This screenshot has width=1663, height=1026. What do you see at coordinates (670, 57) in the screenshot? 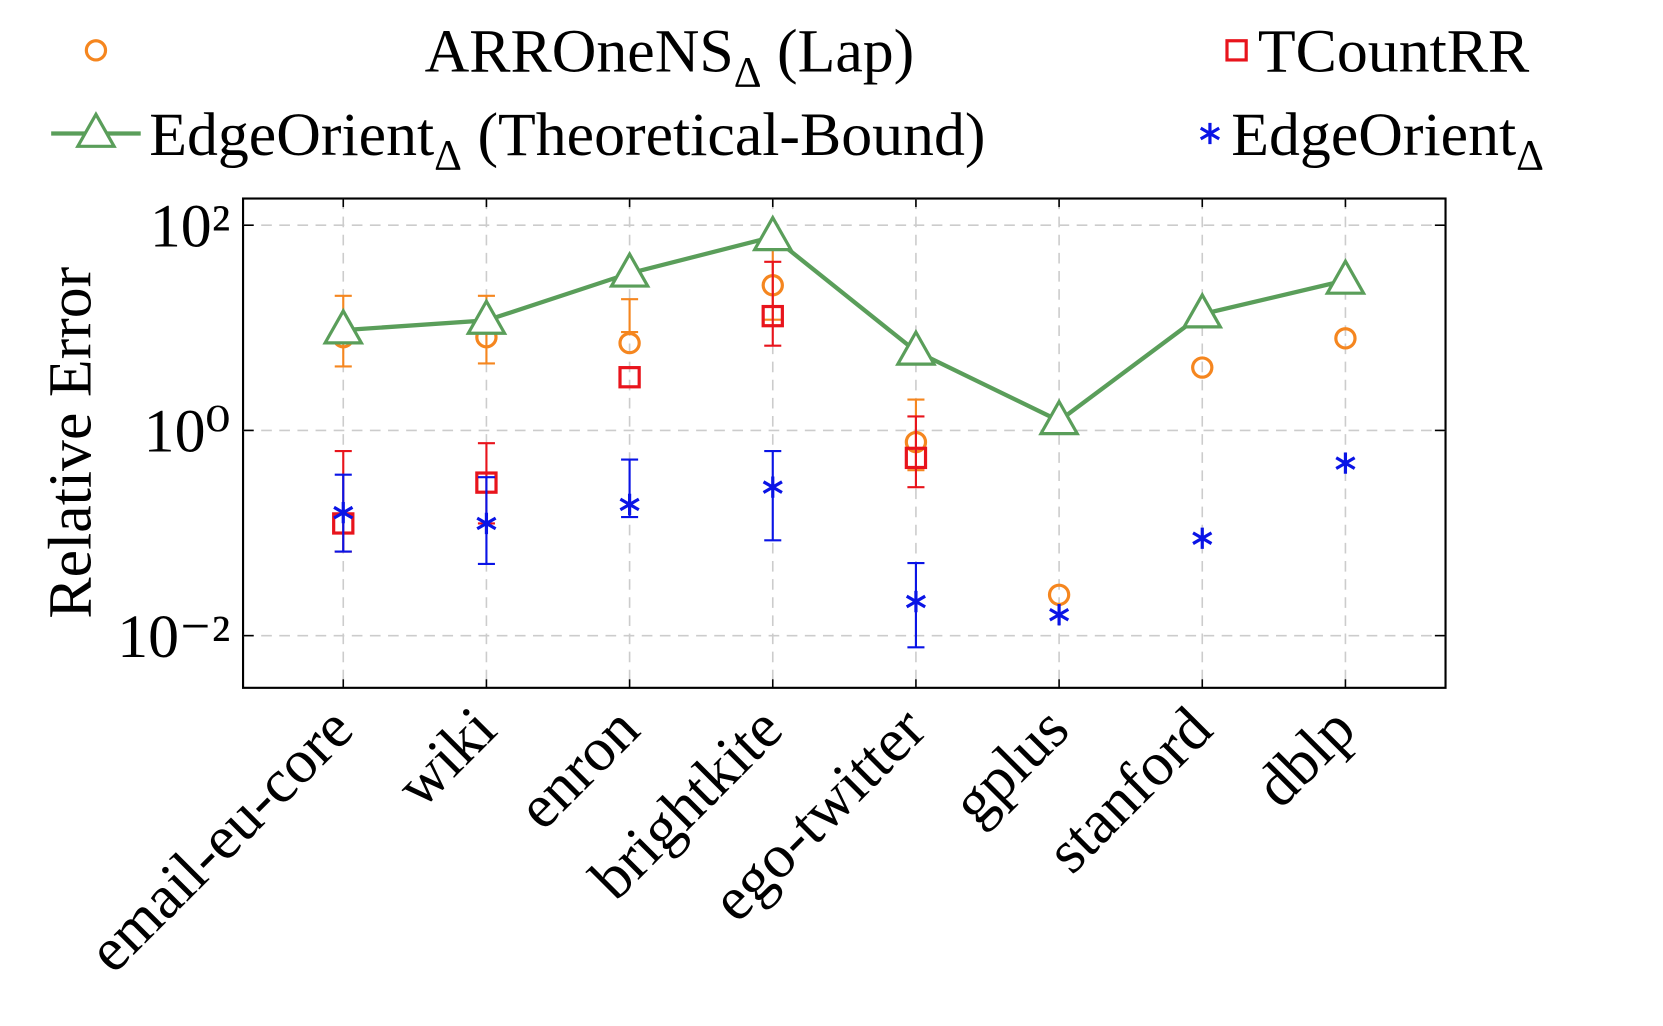
I see `legend-label: ARROneNSΔ (Lap)` at bounding box center [670, 57].